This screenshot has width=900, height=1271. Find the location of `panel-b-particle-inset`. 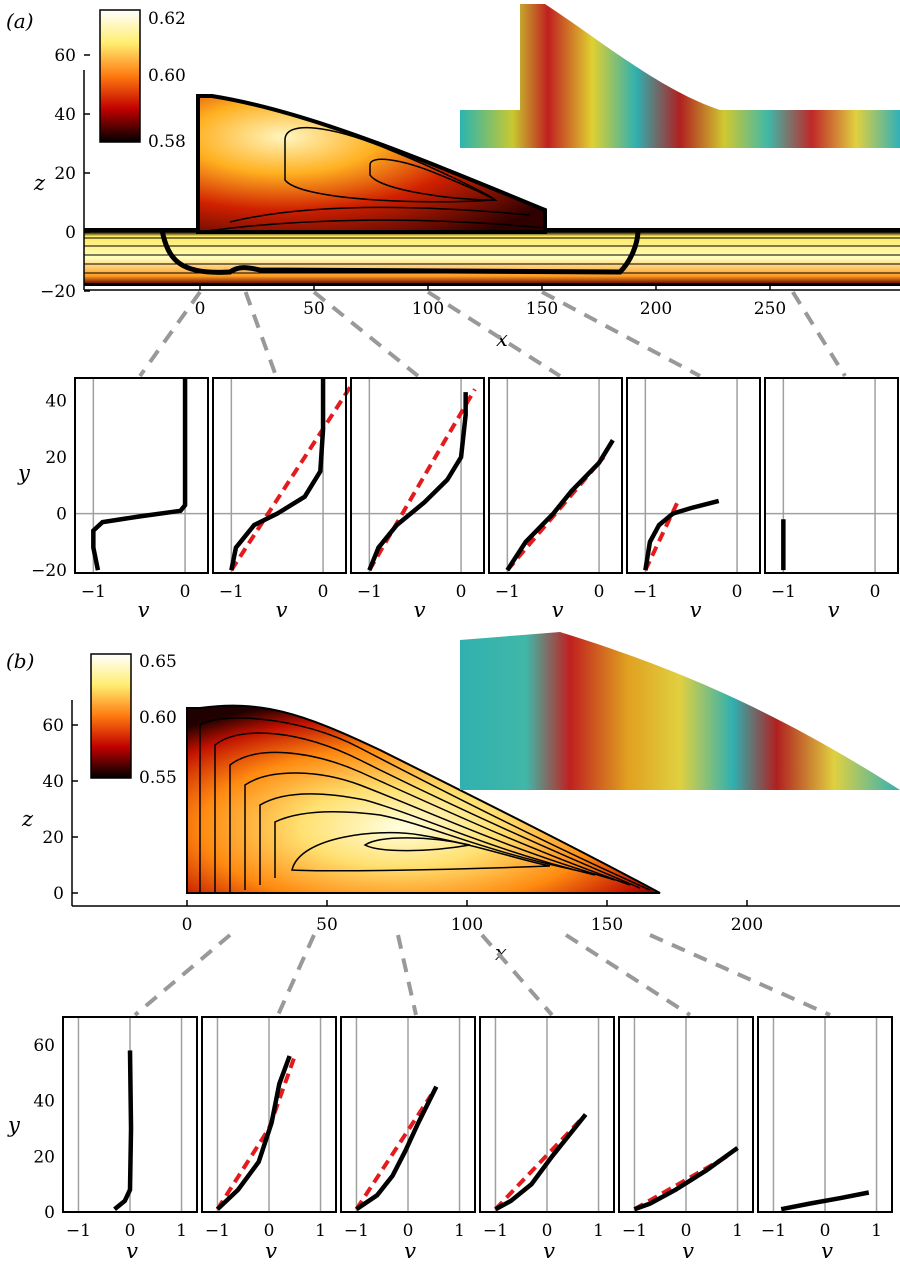

panel-b-particle-inset is located at coordinates (680, 711).